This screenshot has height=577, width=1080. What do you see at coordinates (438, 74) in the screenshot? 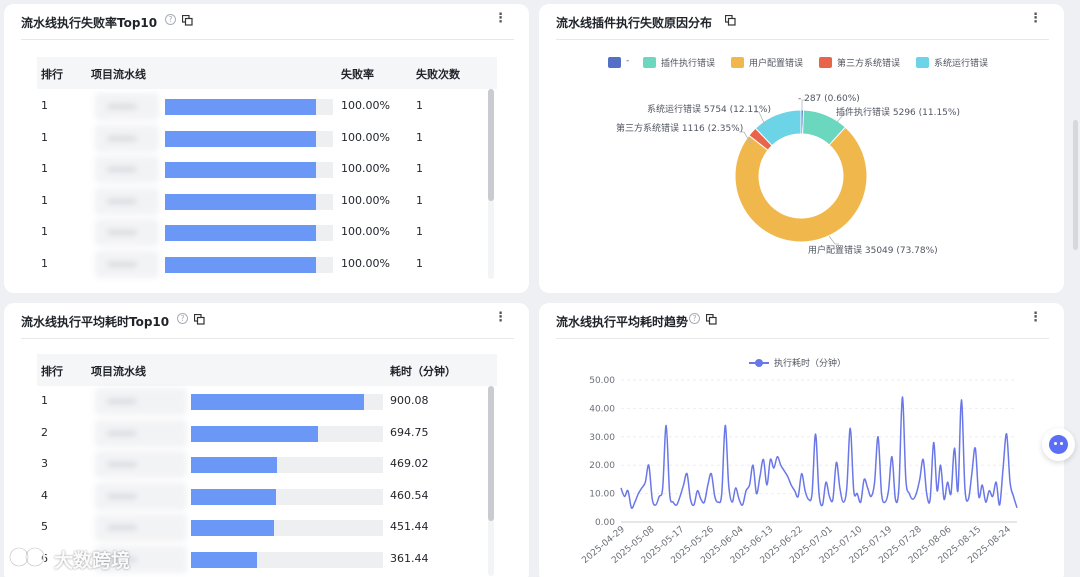
I see `column-header-fail-count: 失败次数` at bounding box center [438, 74].